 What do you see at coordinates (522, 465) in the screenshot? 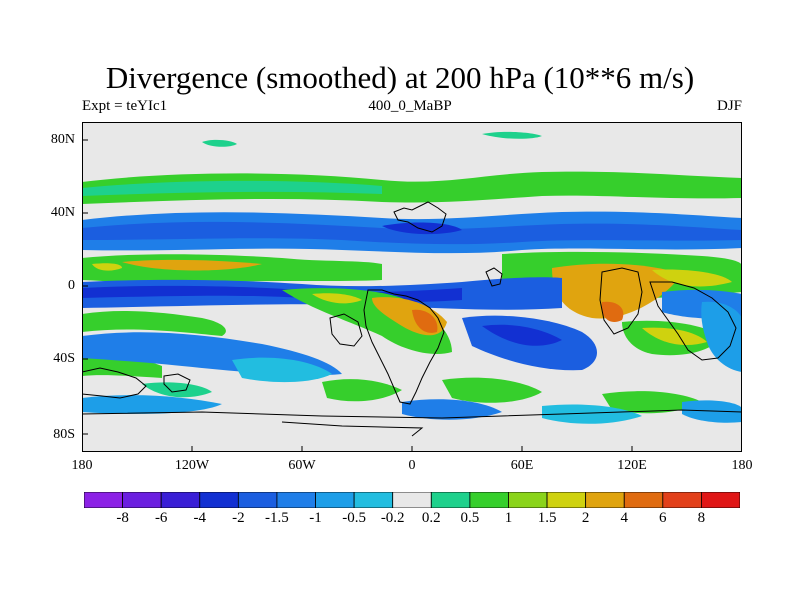
I see `x-tick-label-60e: 60E` at bounding box center [522, 465].